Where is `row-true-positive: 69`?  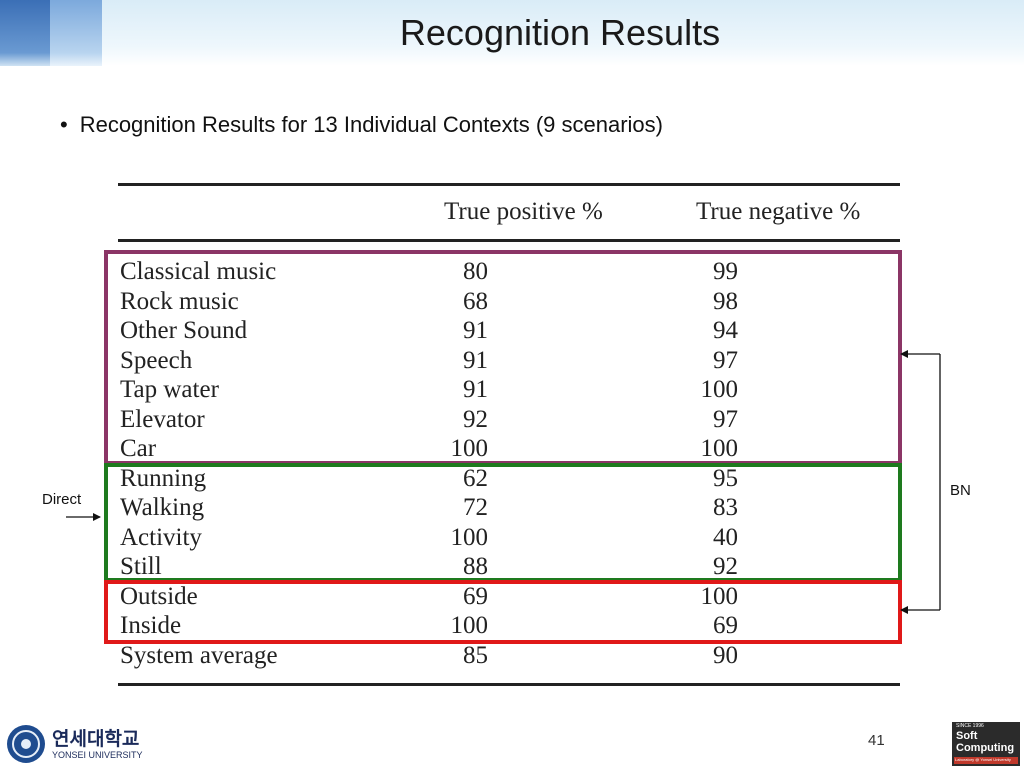 row-true-positive: 69 is located at coordinates (475, 596).